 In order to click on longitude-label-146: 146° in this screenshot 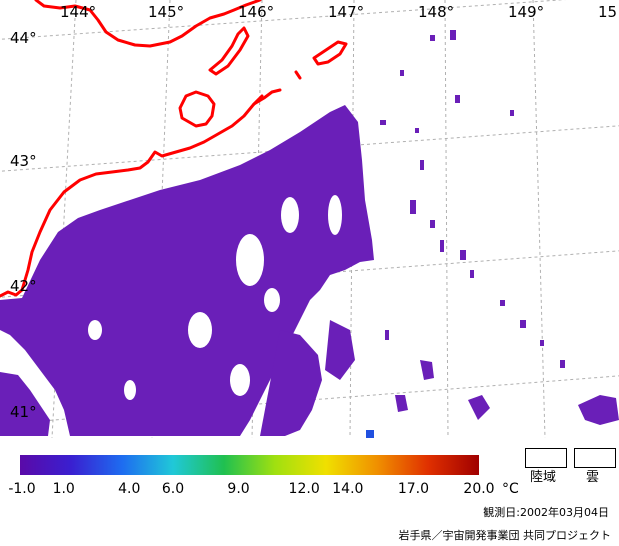, I will do `click(256, 12)`.